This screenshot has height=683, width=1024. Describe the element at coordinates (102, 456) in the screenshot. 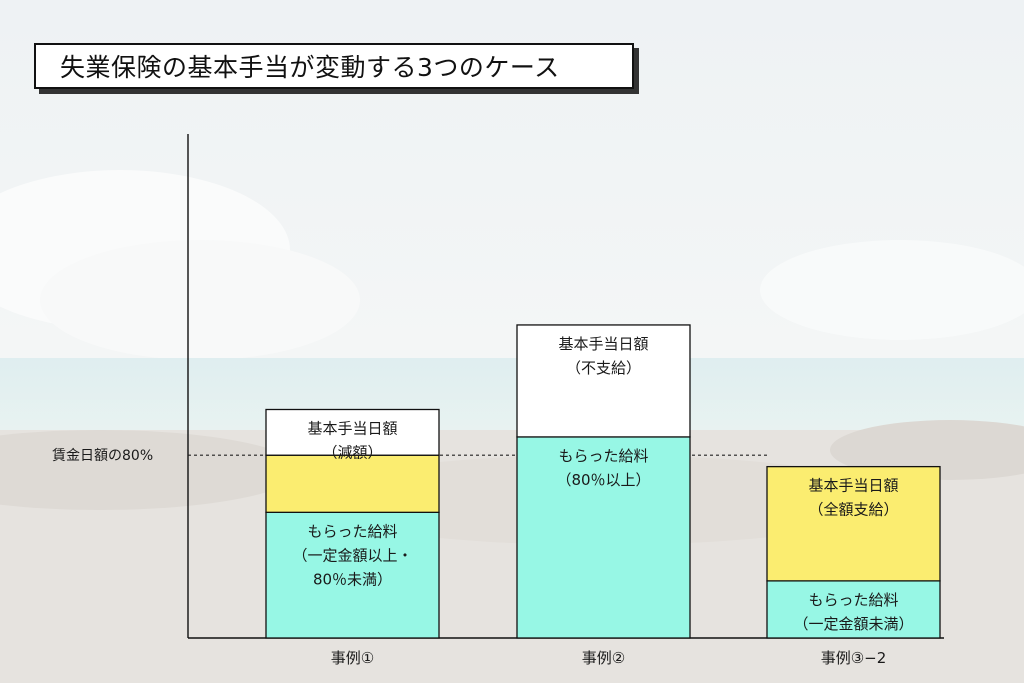

I see `threshold-label: 賃金日額の80%` at that location.